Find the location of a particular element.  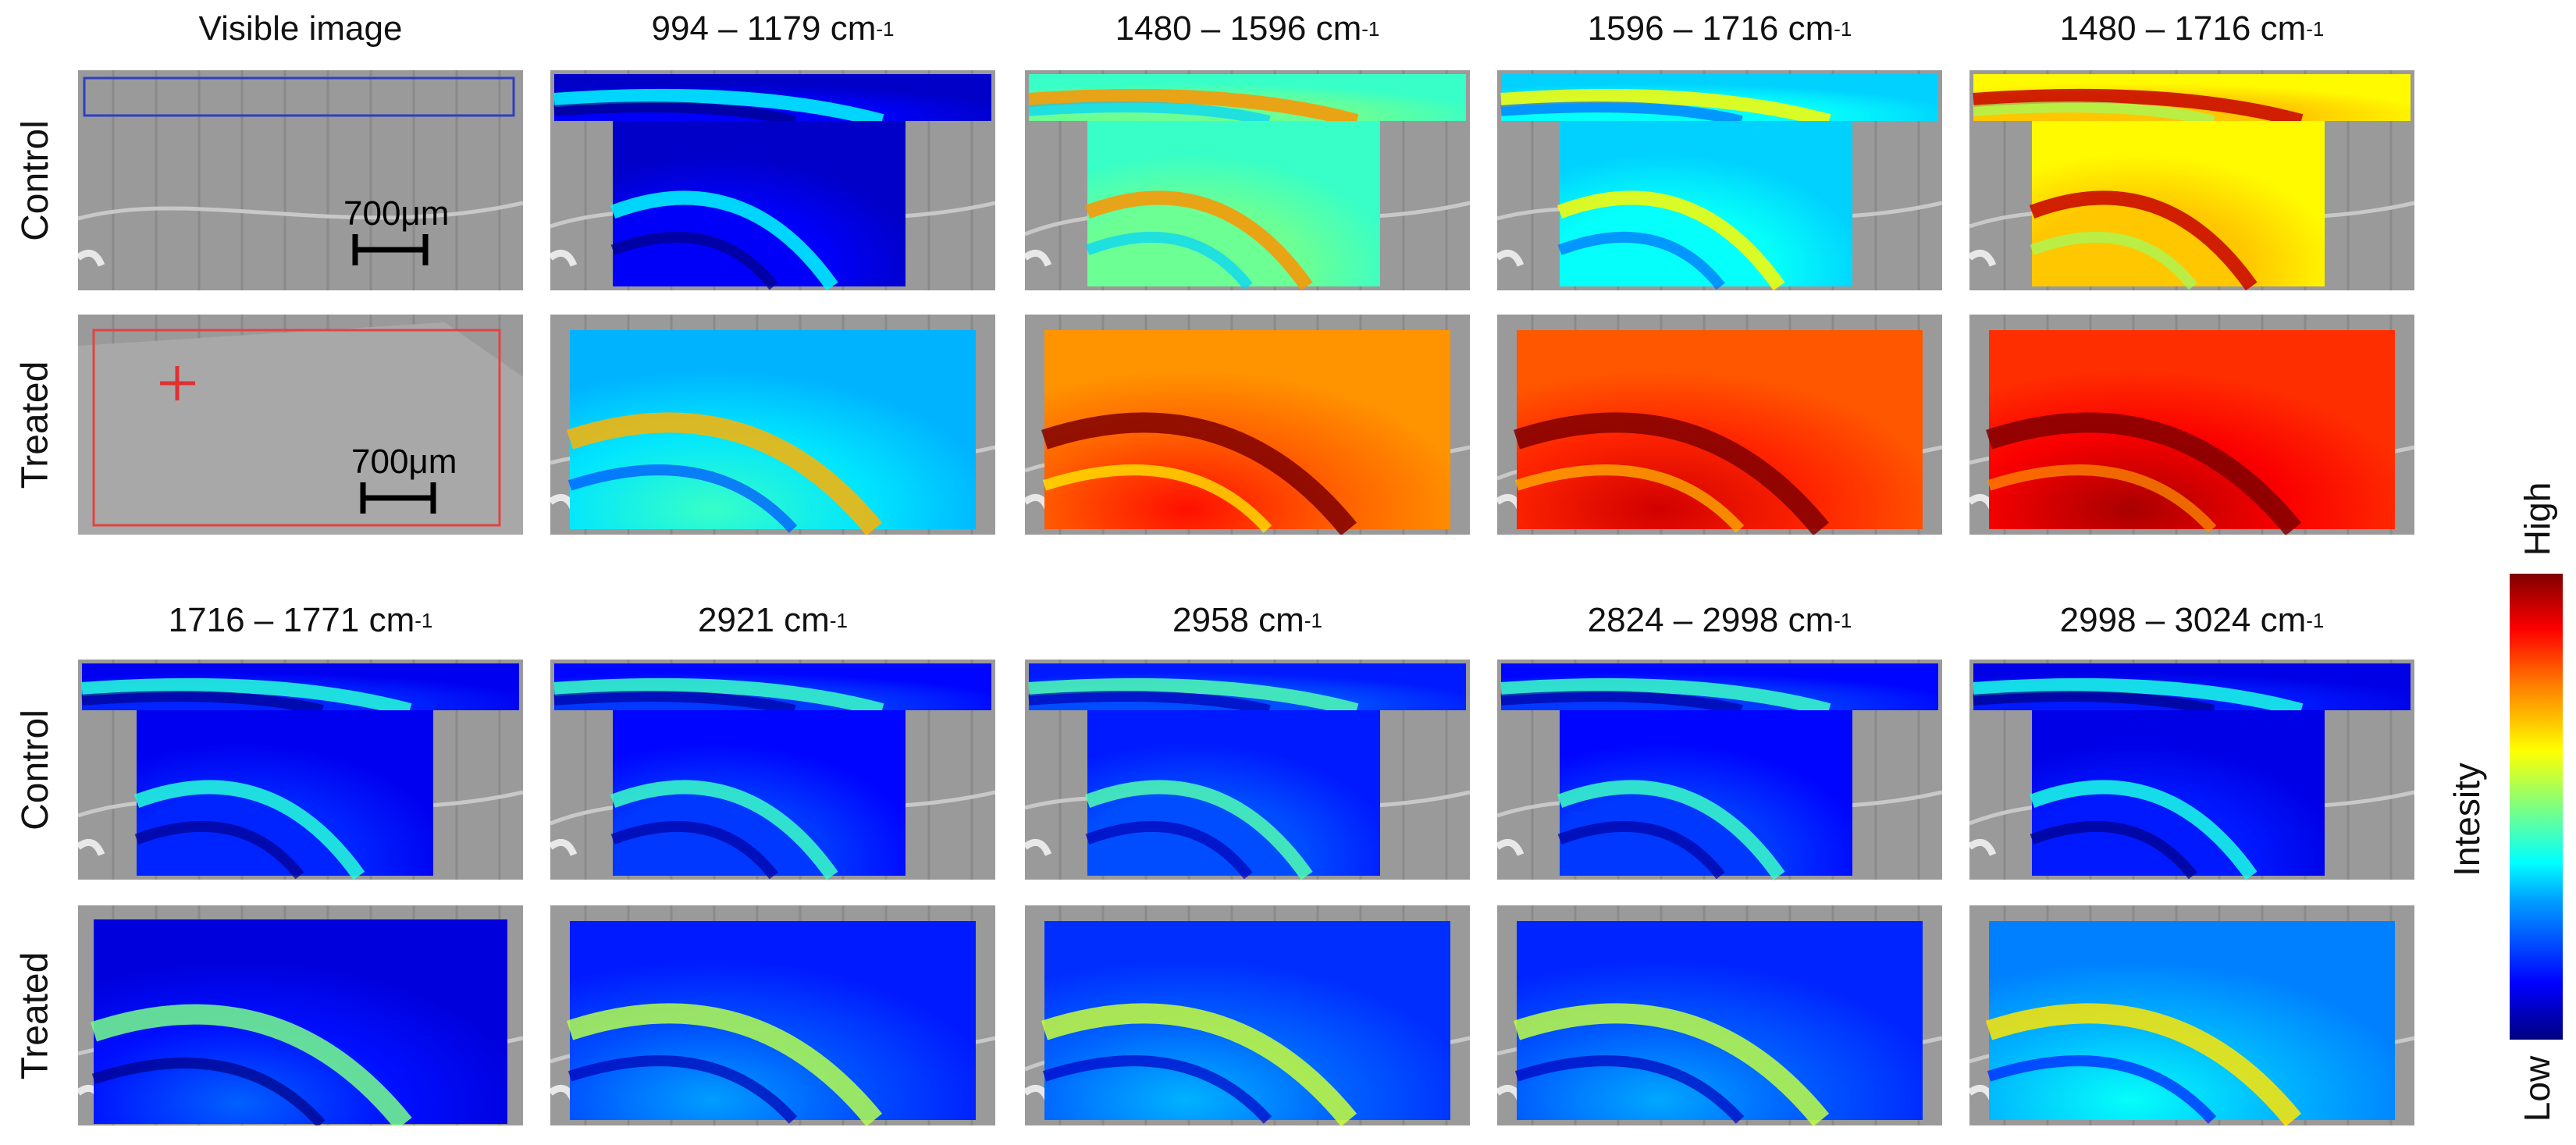

panel-title: 1716 – 1771 cm -1 is located at coordinates (300, 620).